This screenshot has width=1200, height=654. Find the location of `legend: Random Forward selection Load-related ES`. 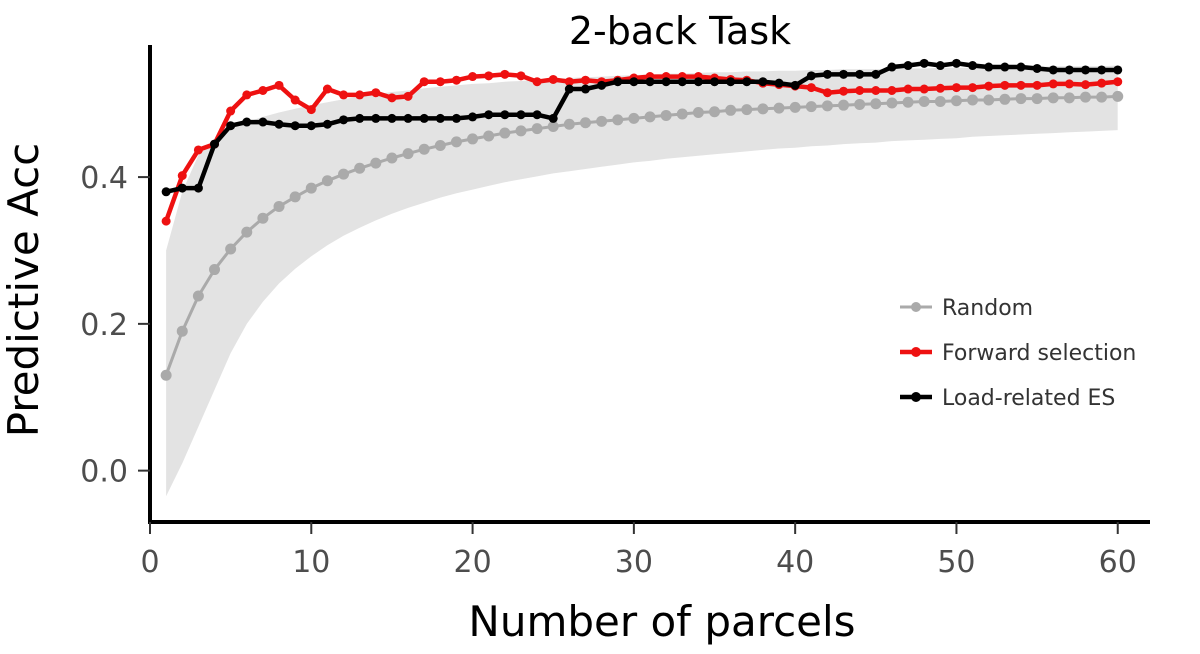

legend: Random Forward selection Load-related ES is located at coordinates (1018, 353).